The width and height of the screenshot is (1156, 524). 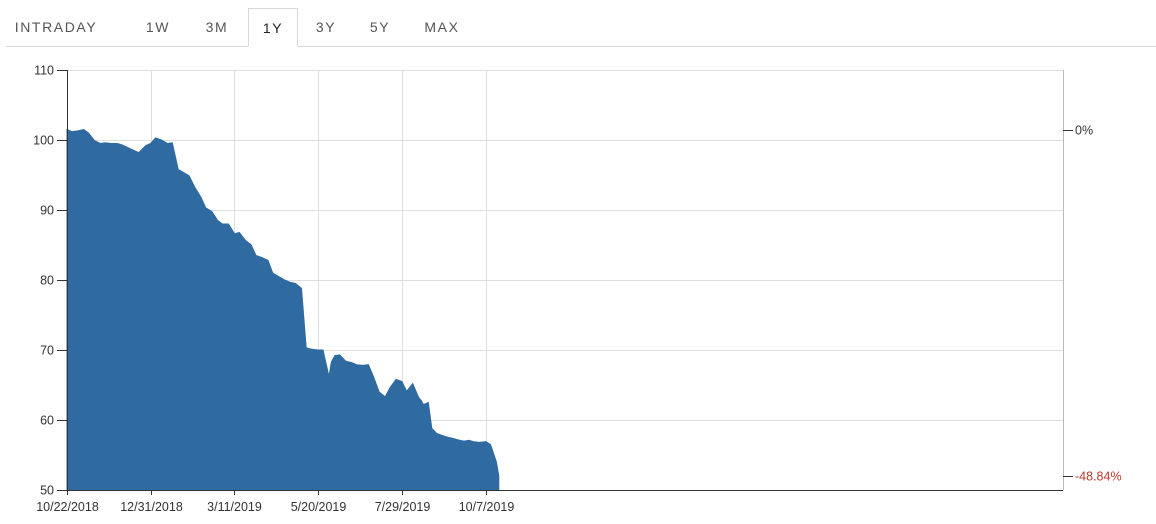 I want to click on x-tick-label: 12/31/2018, so click(x=151, y=507).